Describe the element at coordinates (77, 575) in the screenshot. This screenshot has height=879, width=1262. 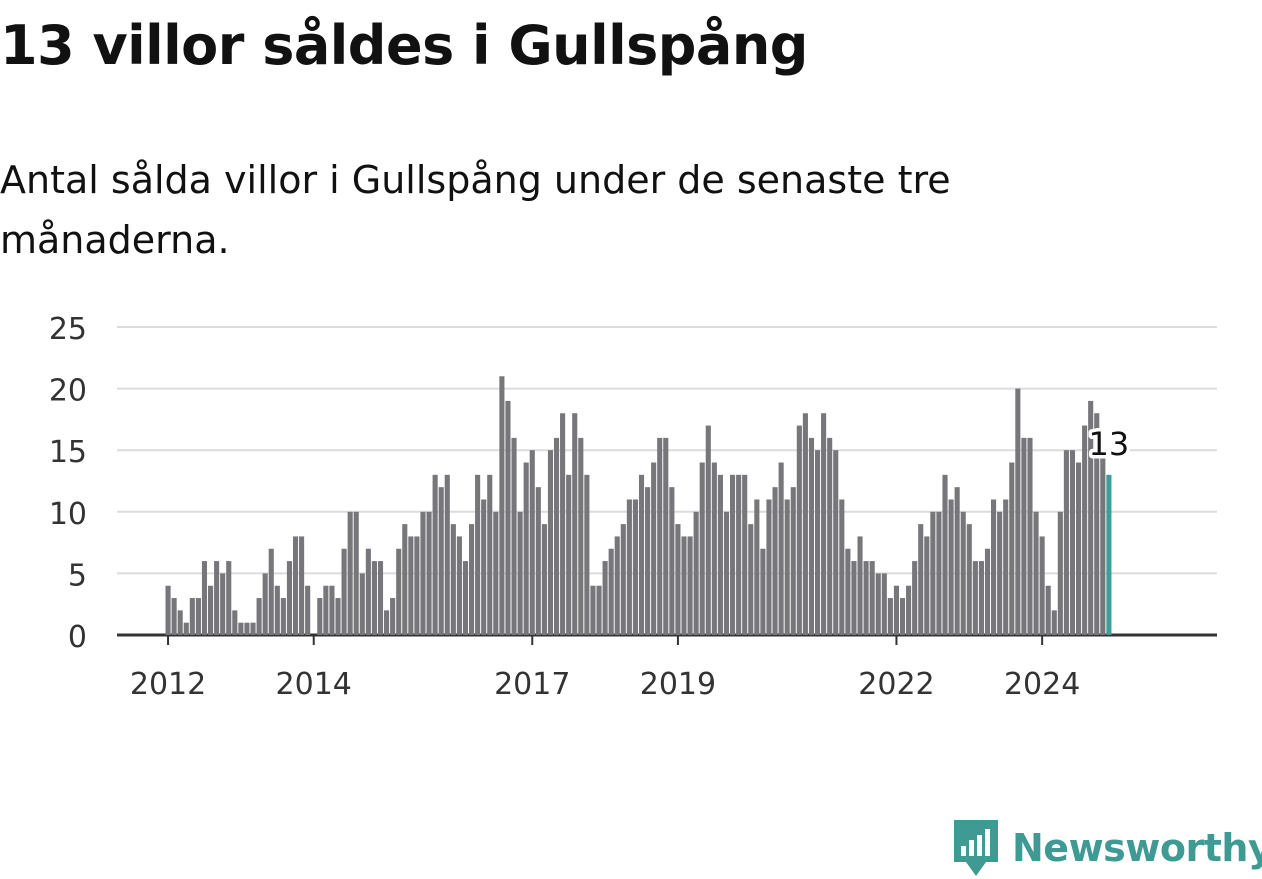
I see `y-tick-label: 5` at that location.